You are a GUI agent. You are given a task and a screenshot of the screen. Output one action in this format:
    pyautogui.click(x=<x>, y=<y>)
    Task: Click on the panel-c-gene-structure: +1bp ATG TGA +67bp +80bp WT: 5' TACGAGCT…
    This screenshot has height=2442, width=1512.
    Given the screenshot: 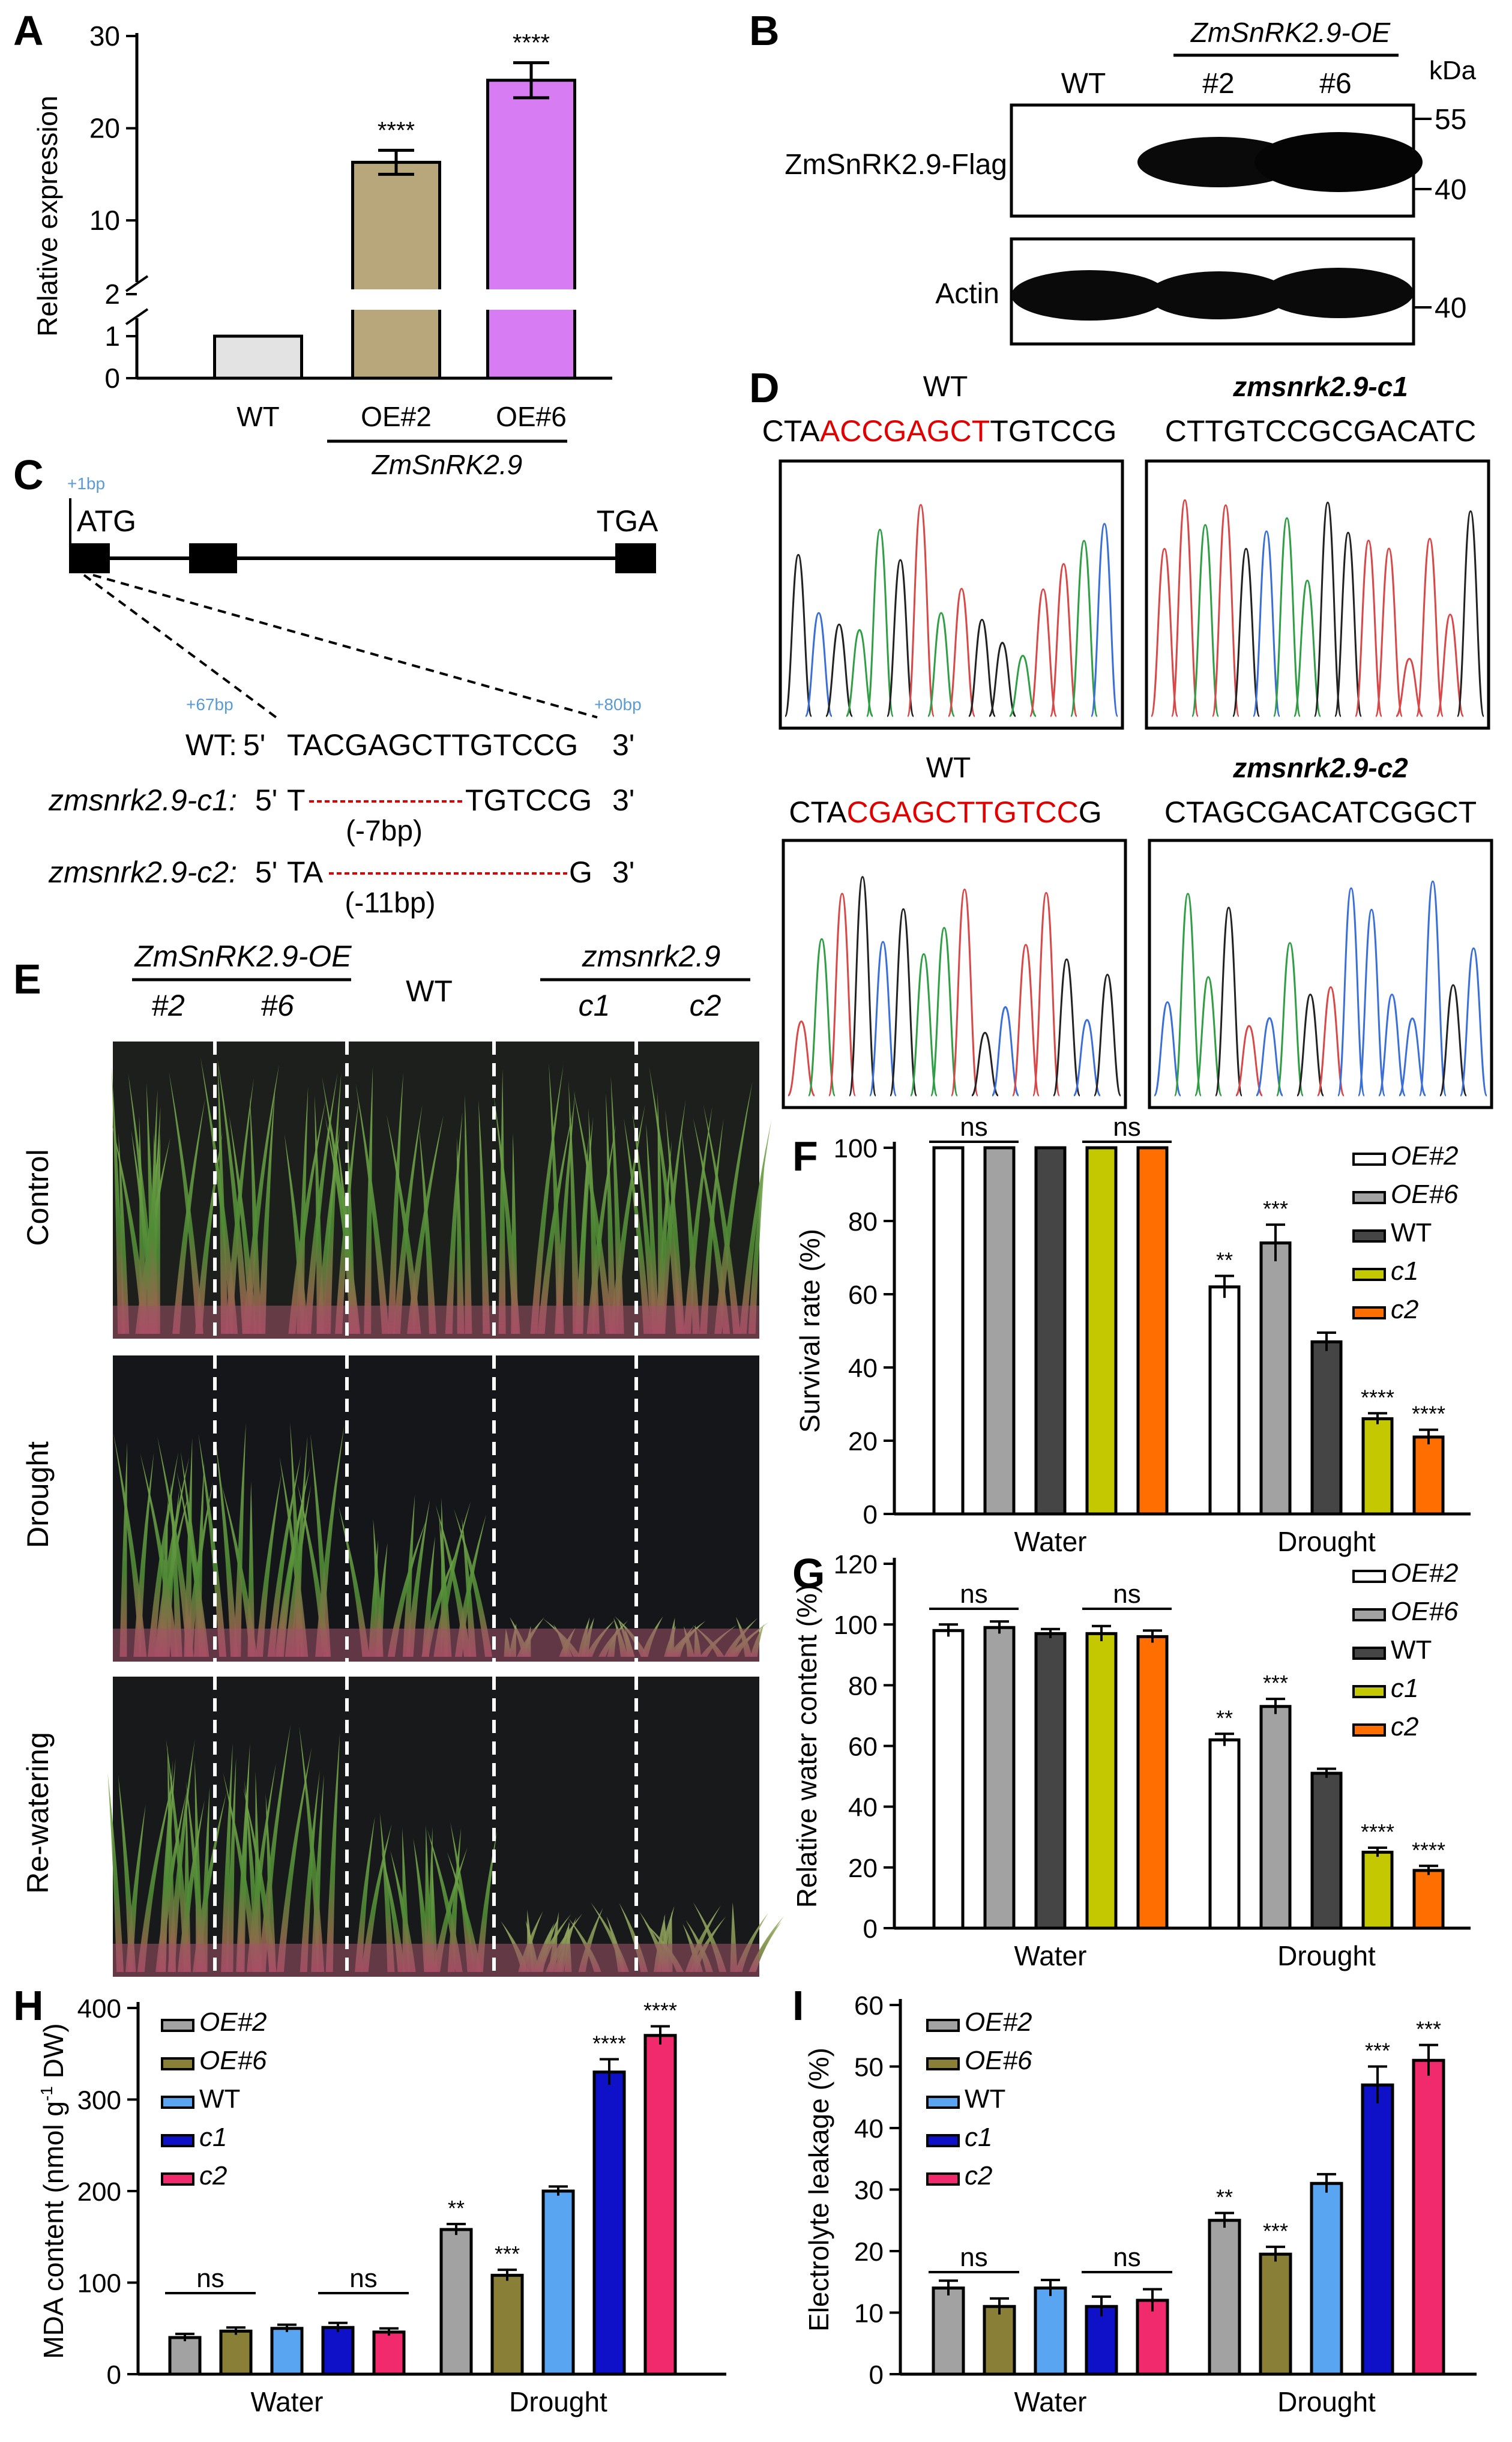 What is the action you would take?
    pyautogui.click(x=353, y=696)
    